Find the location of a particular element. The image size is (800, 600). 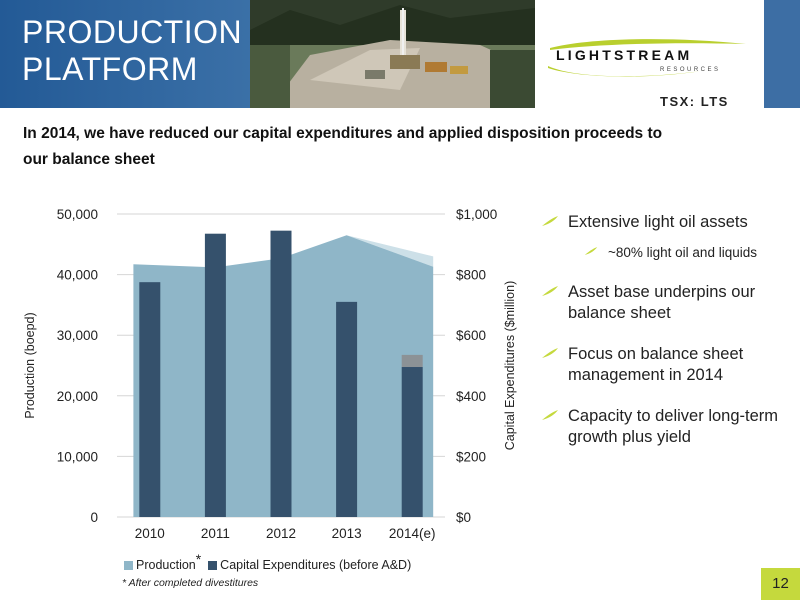

x-axis-ticks: 2010 2011 2012 2013 2014(e) is located at coordinates (285, 533).